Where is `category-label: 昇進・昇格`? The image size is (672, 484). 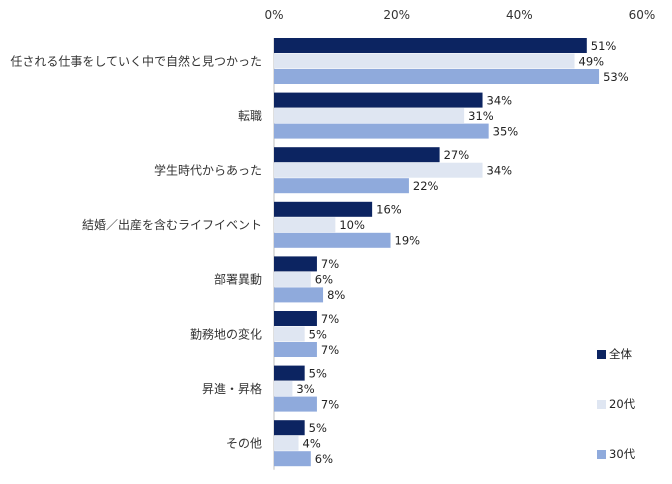
category-label: 昇進・昇格 is located at coordinates (232, 388).